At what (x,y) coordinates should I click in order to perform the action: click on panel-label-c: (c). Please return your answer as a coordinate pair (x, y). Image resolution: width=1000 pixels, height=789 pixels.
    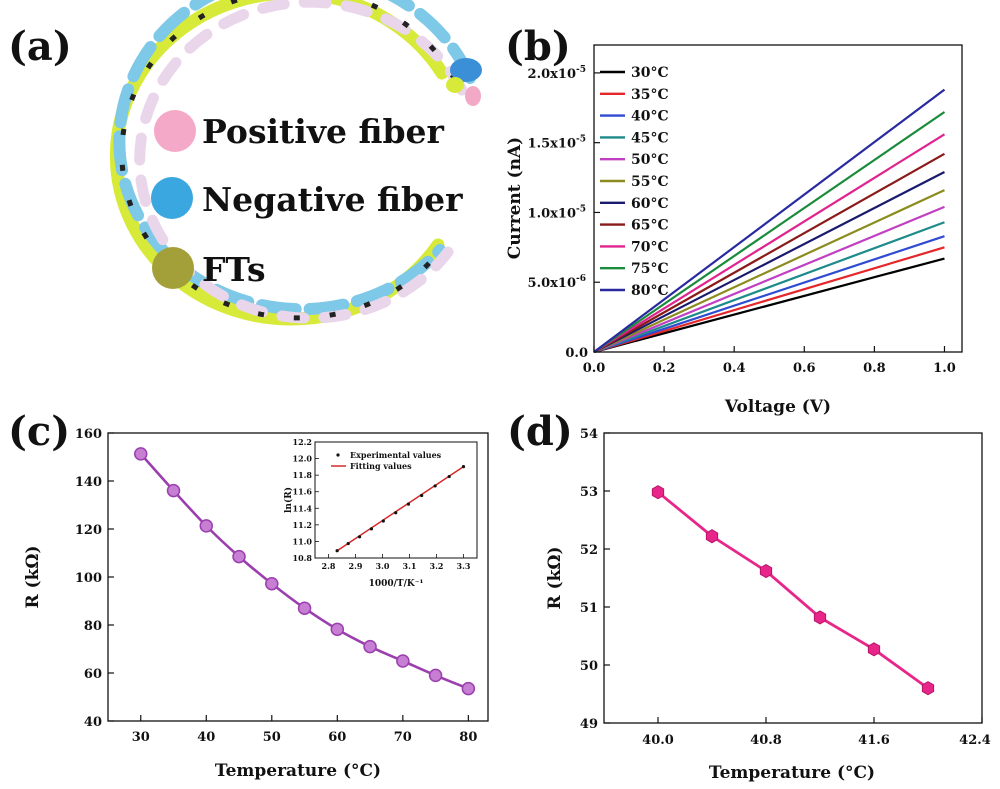
    Looking at the image, I should click on (39, 431).